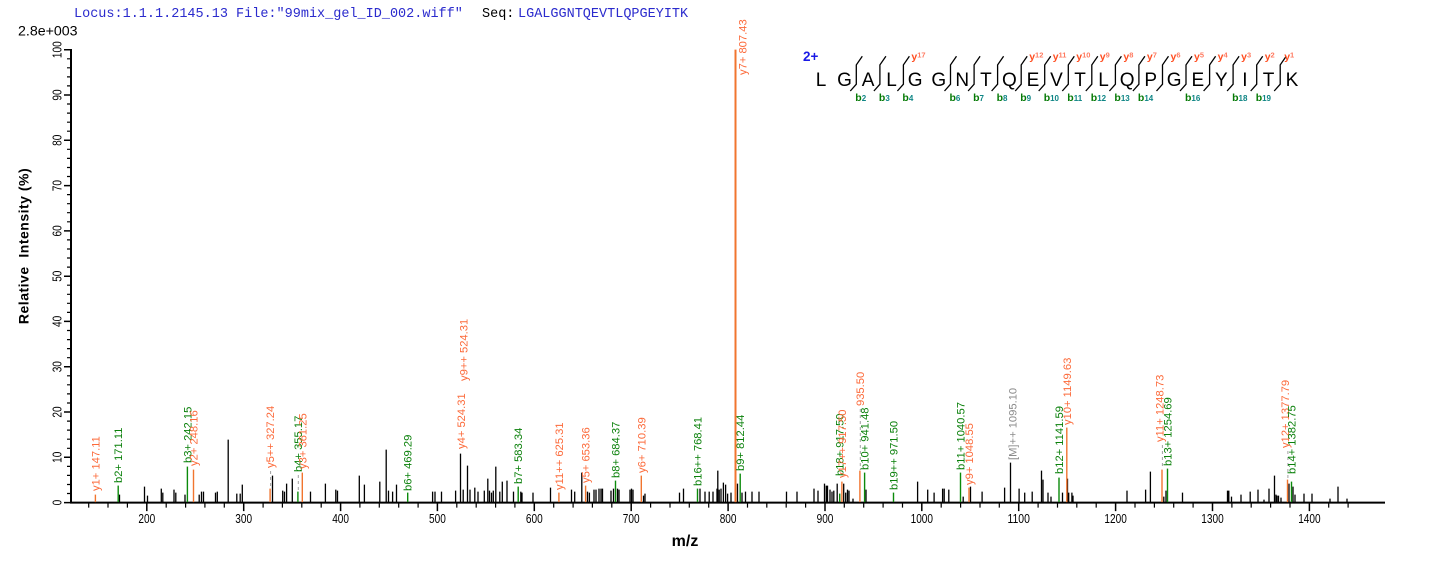 The height and width of the screenshot is (562, 1436). What do you see at coordinates (195, 438) in the screenshot?
I see `svg-text: y2+ 248.16` at bounding box center [195, 438].